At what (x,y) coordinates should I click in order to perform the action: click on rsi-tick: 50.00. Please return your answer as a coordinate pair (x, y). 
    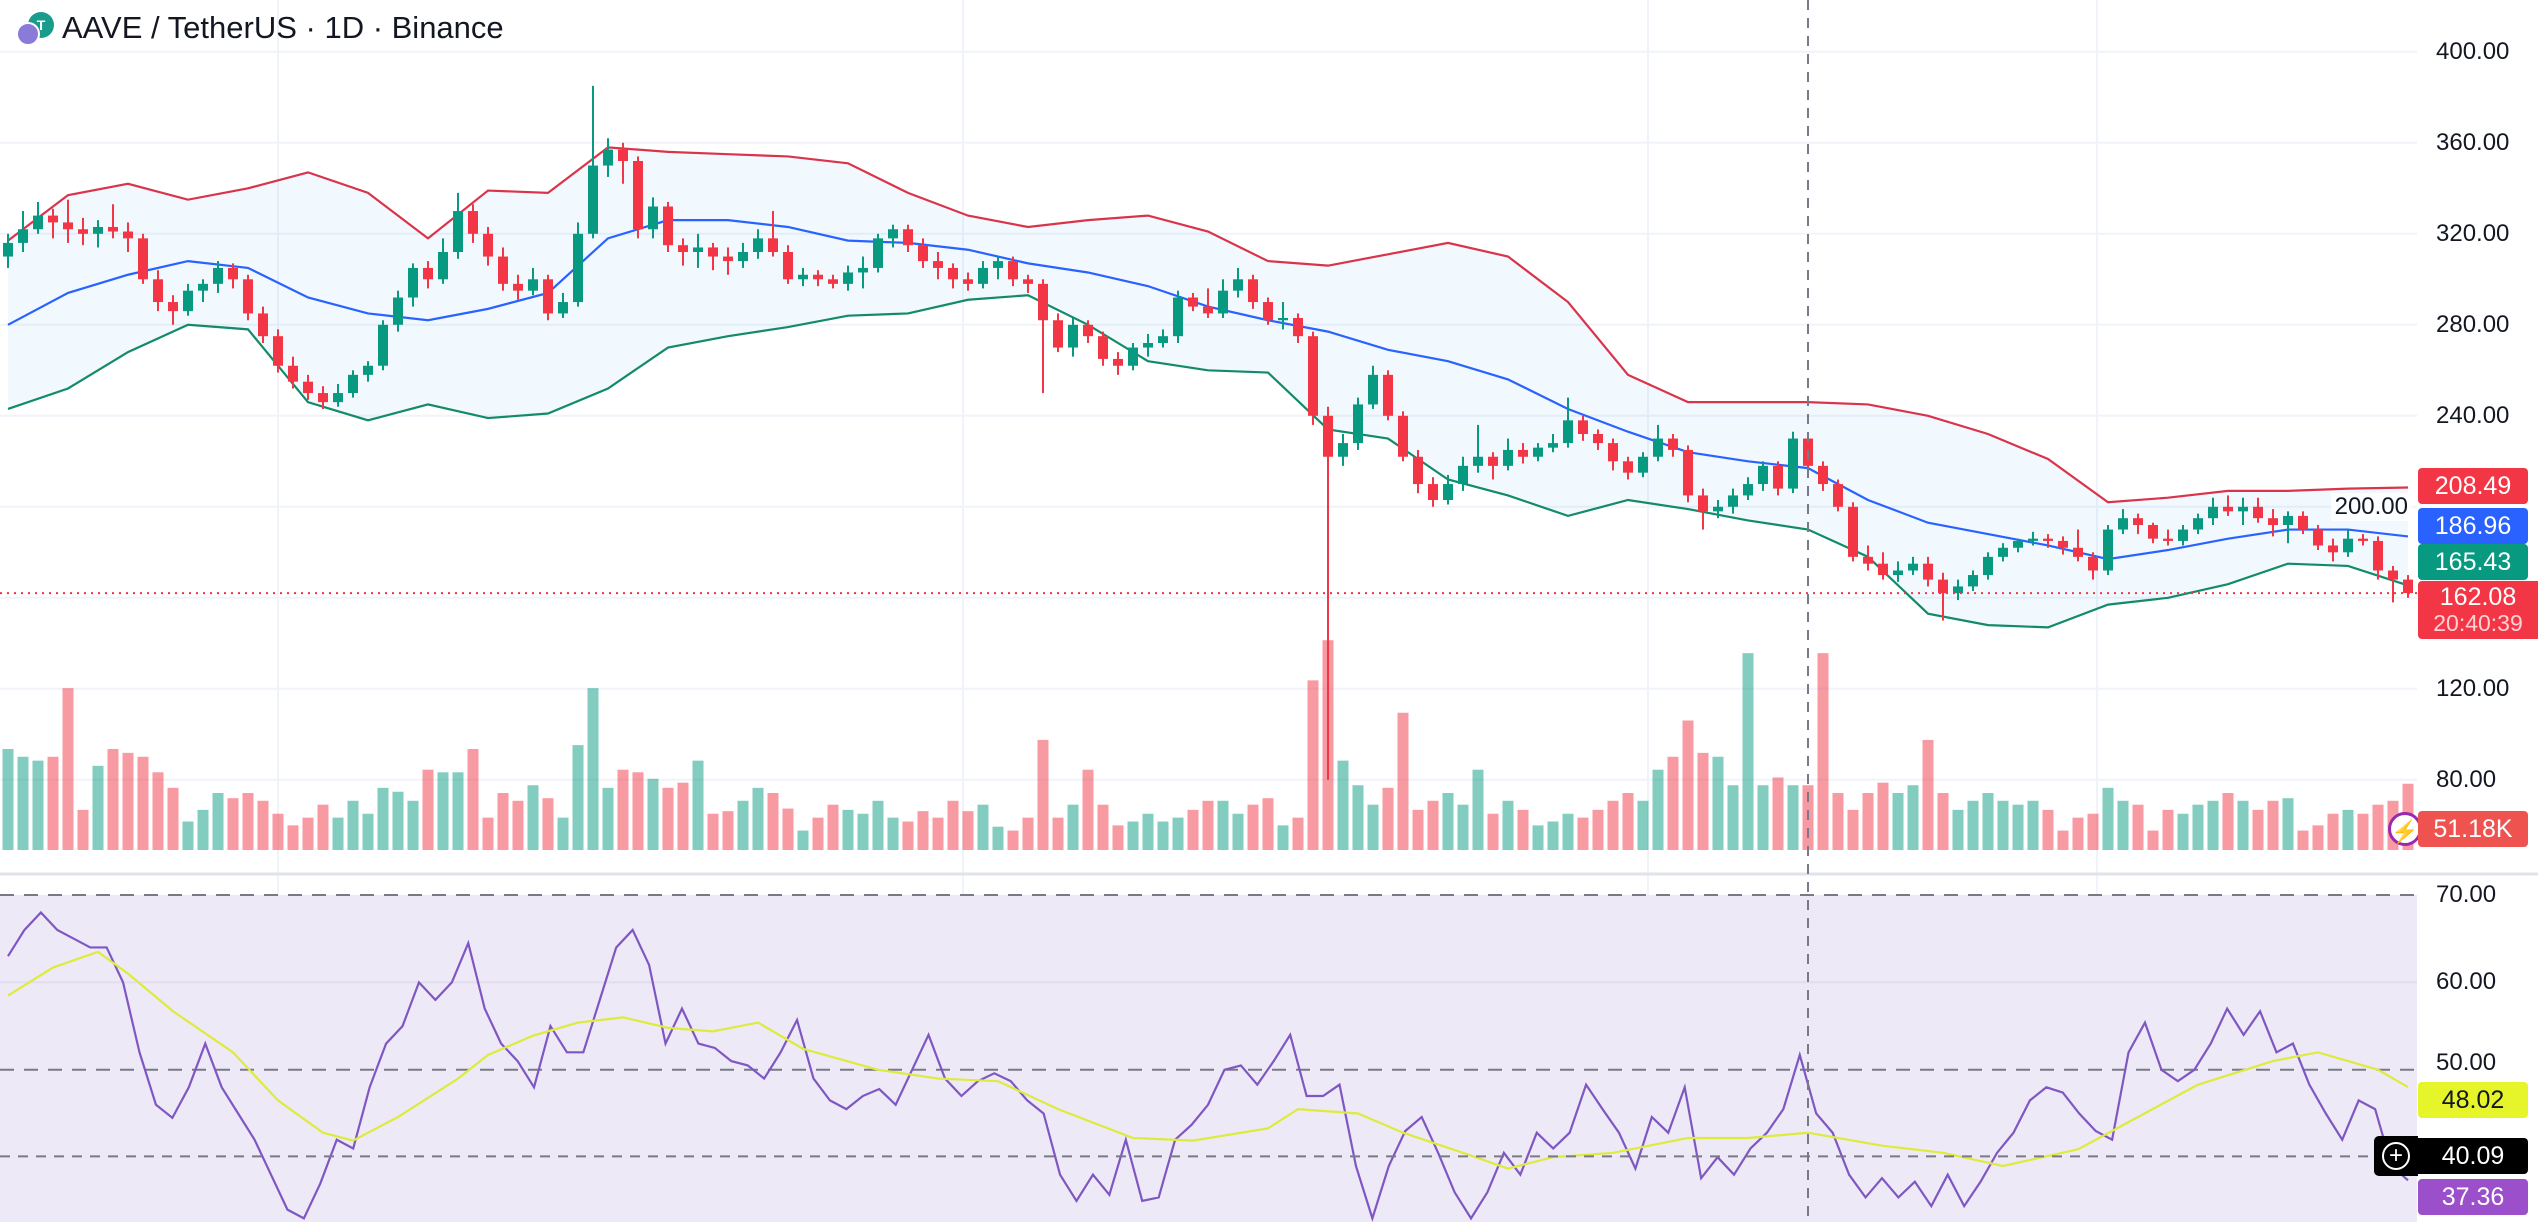
    Looking at the image, I should click on (2466, 1062).